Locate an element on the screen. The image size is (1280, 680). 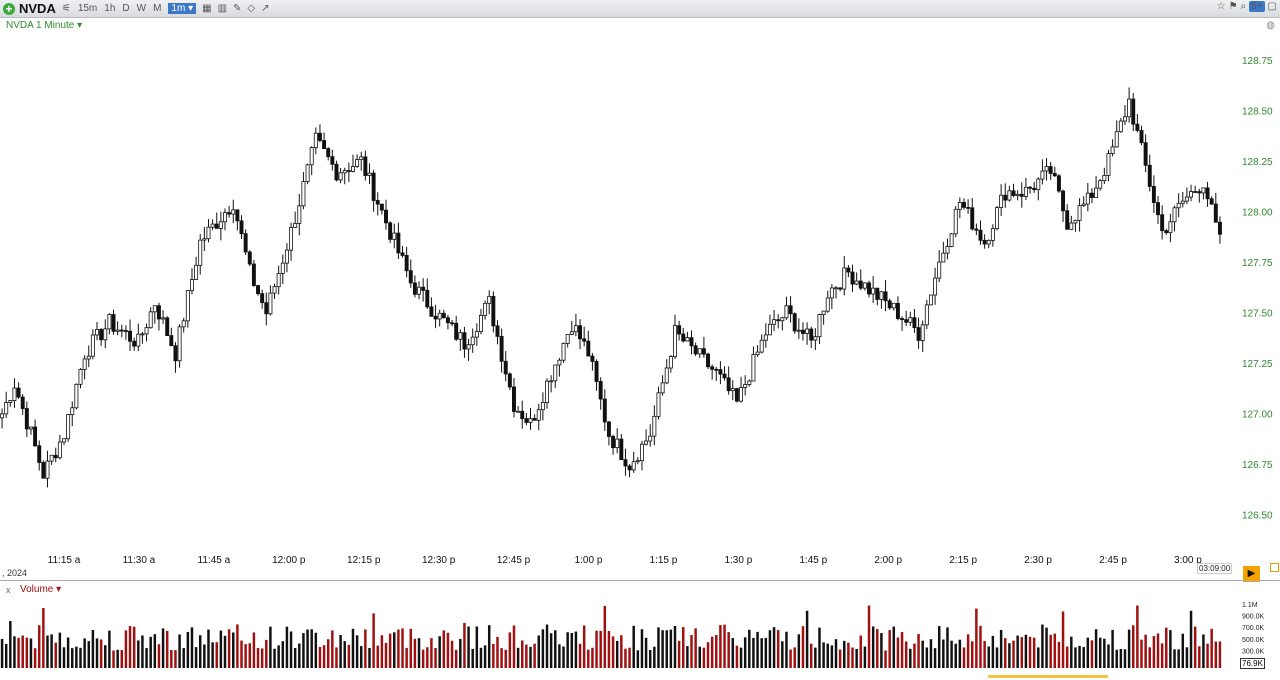
interval-1h: 1h is located at coordinates (110, 8).